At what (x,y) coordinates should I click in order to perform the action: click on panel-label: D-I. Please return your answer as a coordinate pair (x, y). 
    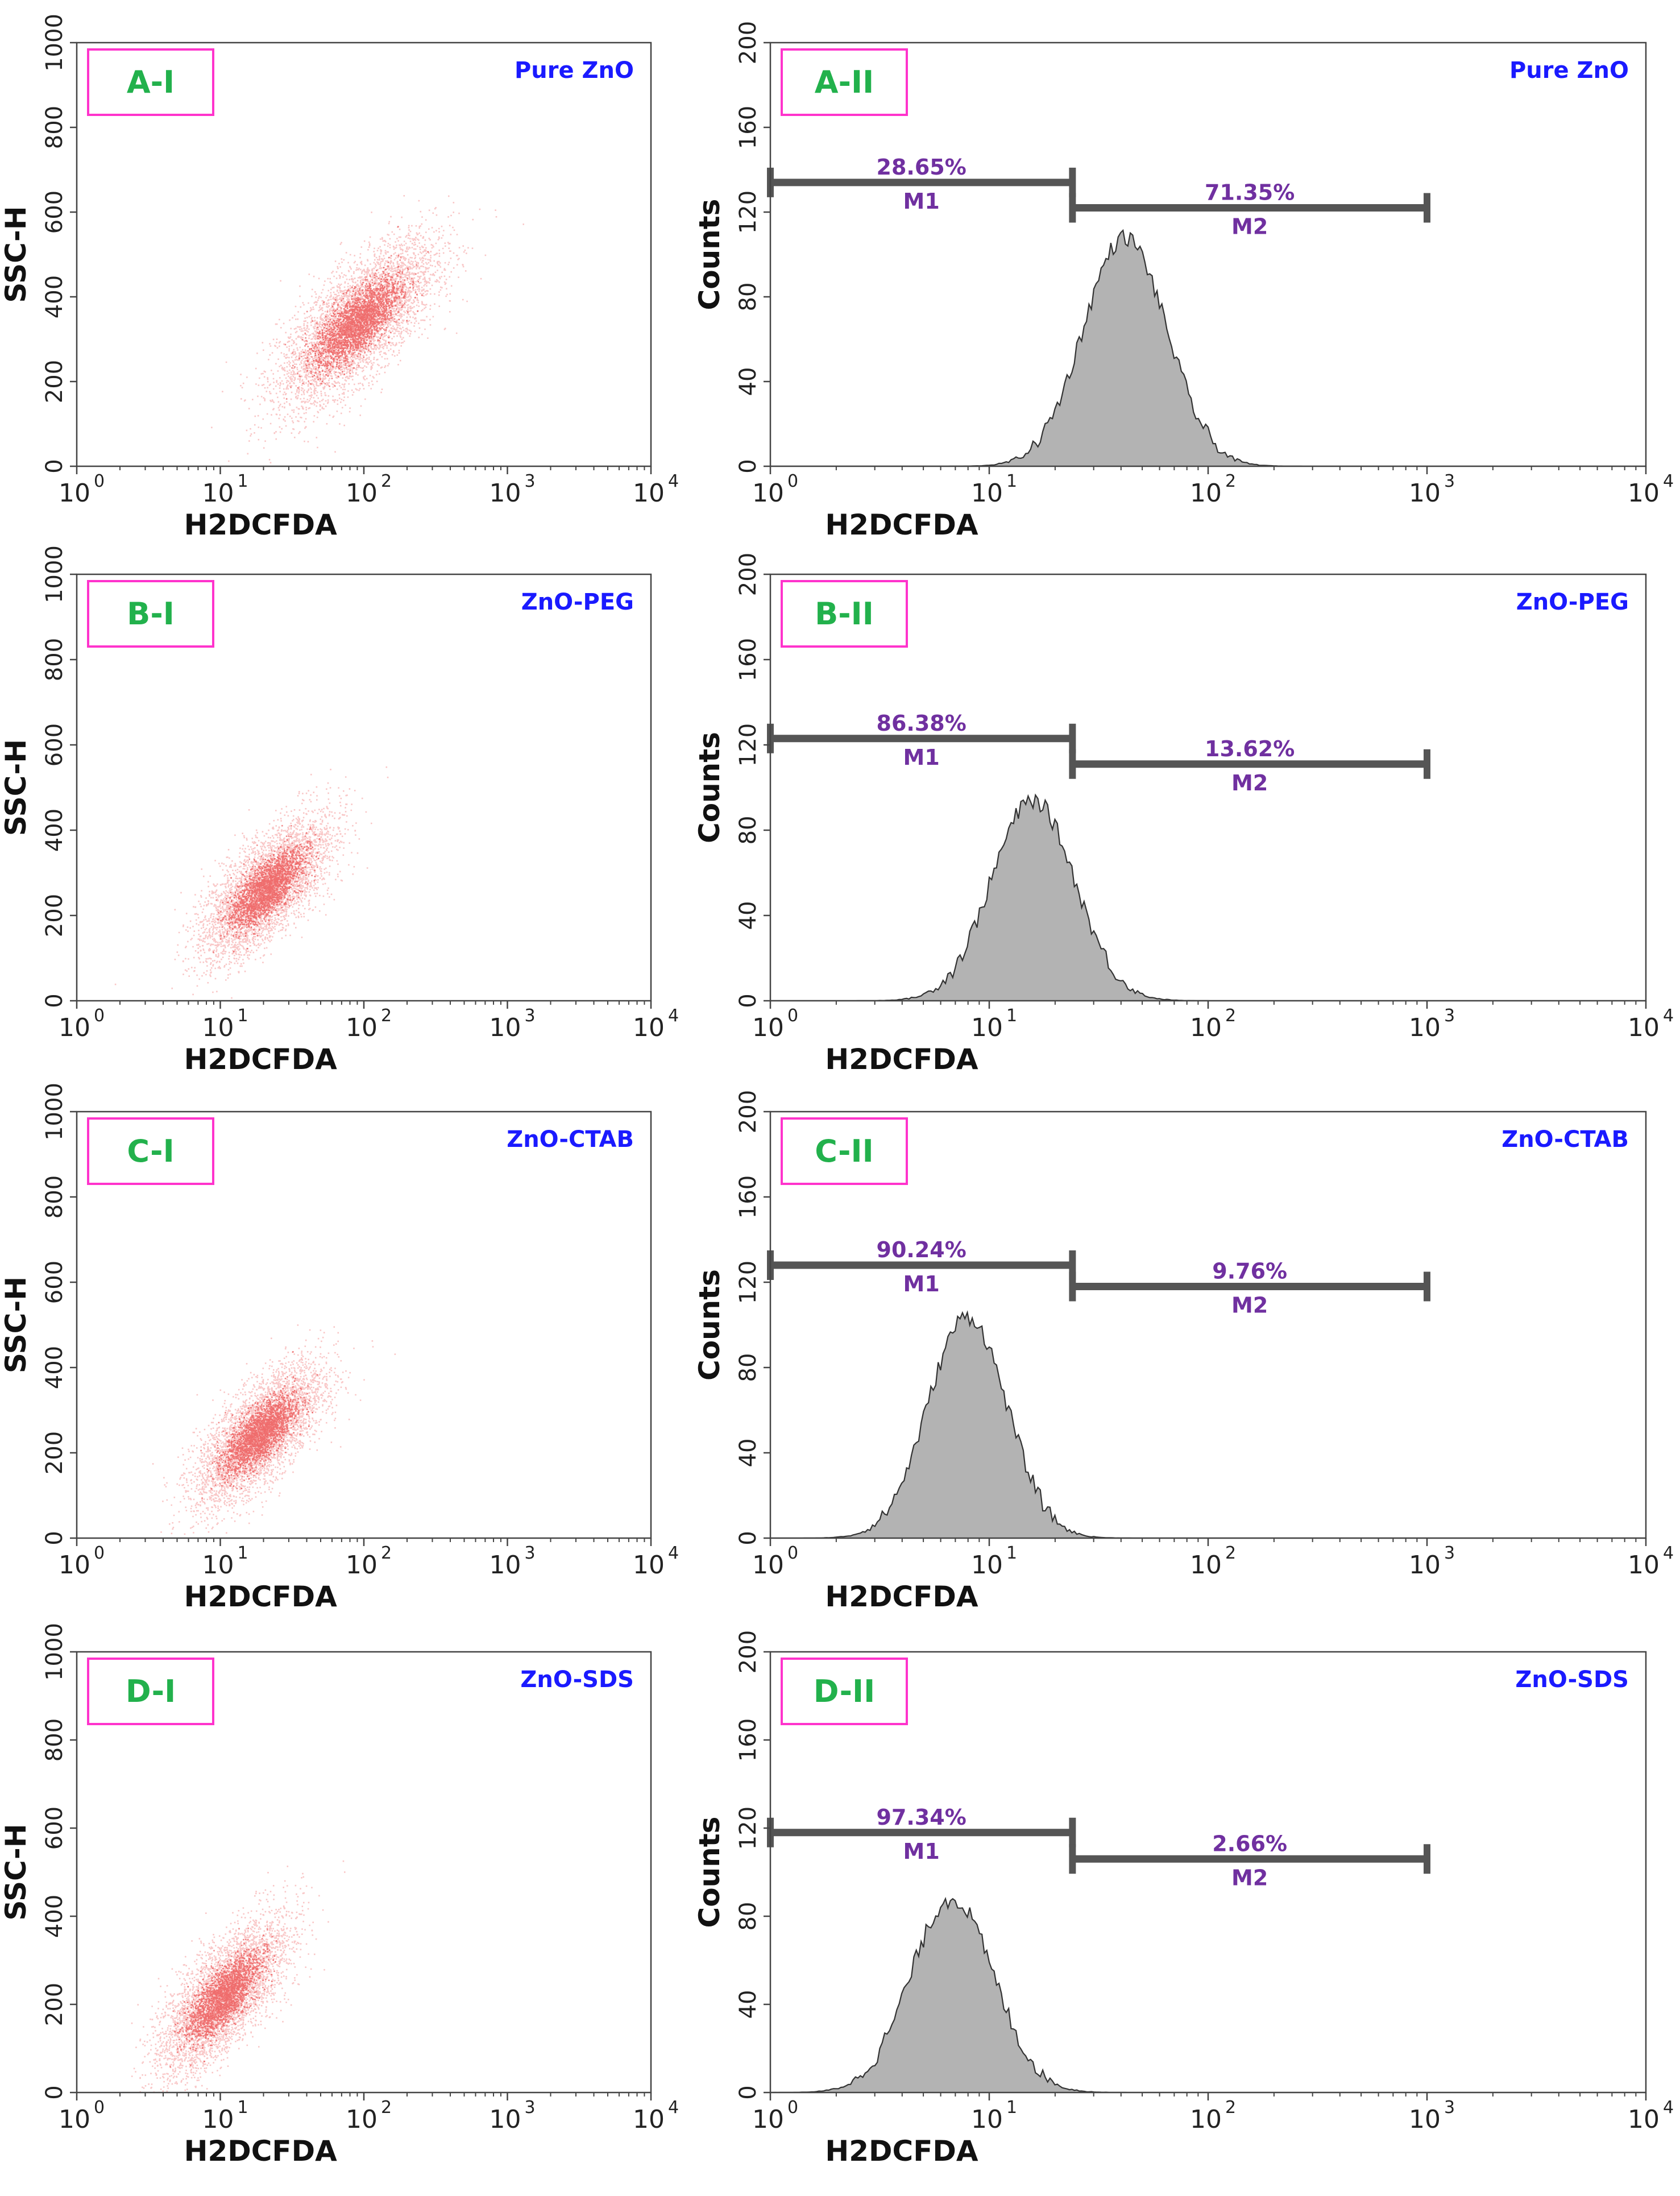
    Looking at the image, I should click on (151, 1691).